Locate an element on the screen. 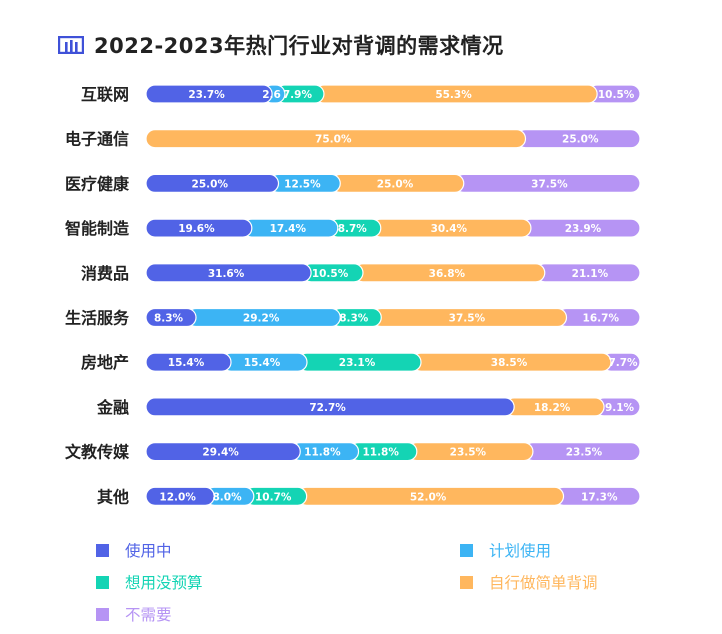 This screenshot has width=722, height=634. data-label: 31.6% is located at coordinates (226, 274).